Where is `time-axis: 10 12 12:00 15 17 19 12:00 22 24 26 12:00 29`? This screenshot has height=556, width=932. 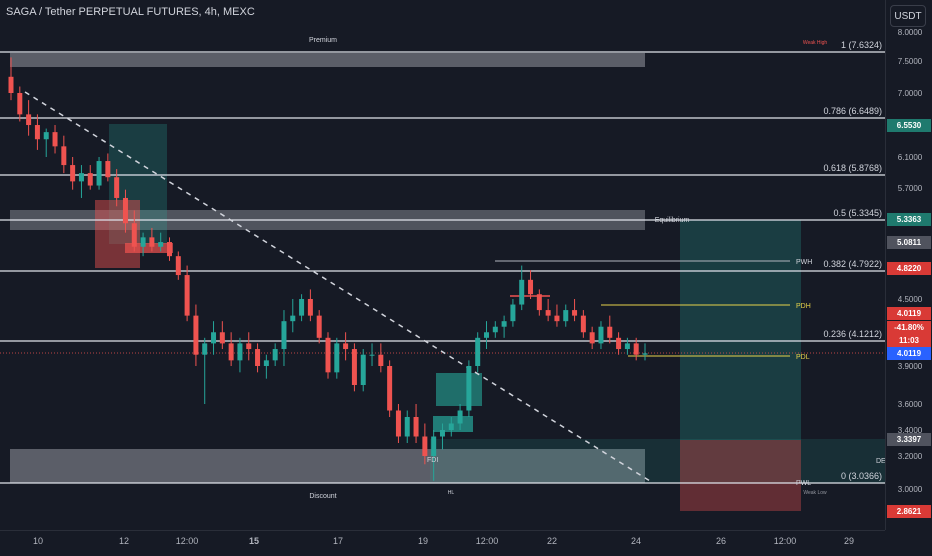
time-axis: 10 12 12:00 15 17 19 12:00 22 24 26 12:00 29 is located at coordinates (442, 540).